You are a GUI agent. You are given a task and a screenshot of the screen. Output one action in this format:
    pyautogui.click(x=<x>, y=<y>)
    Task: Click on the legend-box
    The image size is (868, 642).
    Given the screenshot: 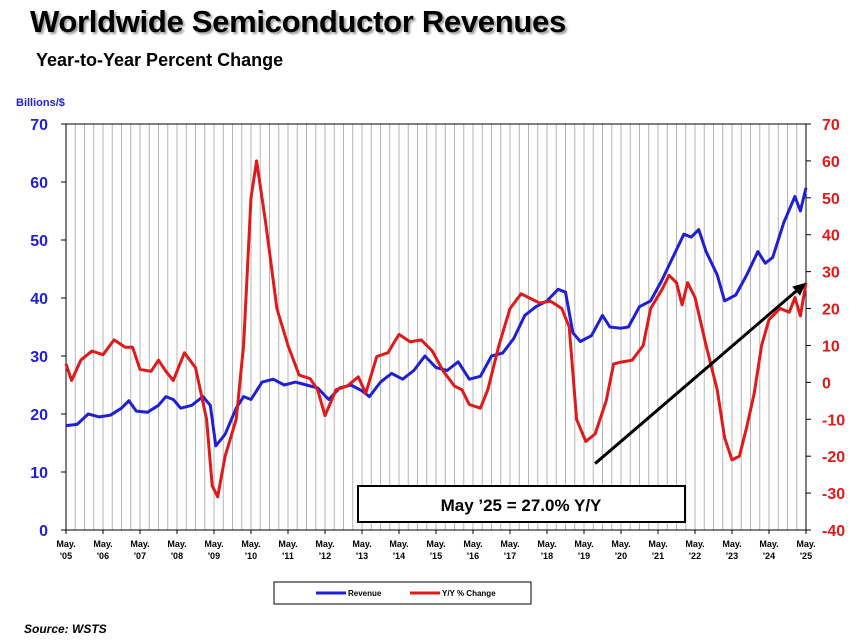 What is the action you would take?
    pyautogui.click(x=402, y=593)
    